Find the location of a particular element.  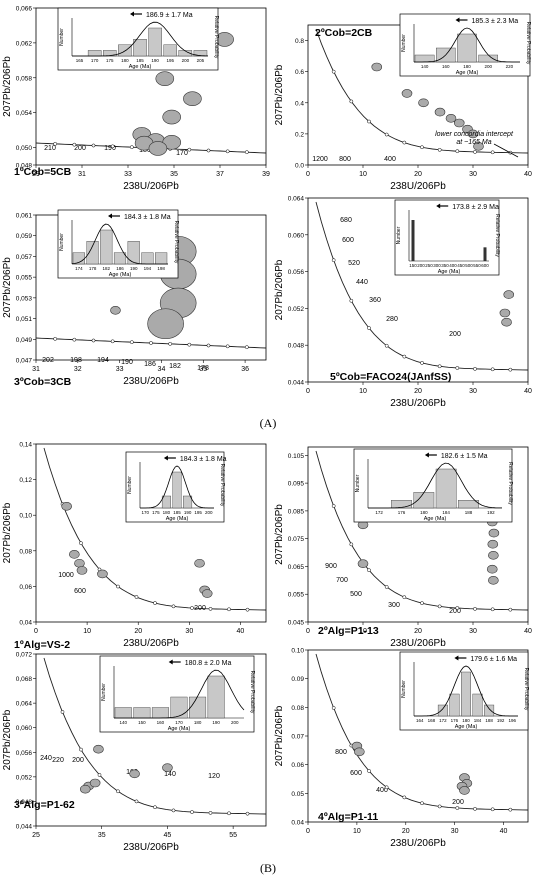

inset-frame is located at coordinates (118, 244).